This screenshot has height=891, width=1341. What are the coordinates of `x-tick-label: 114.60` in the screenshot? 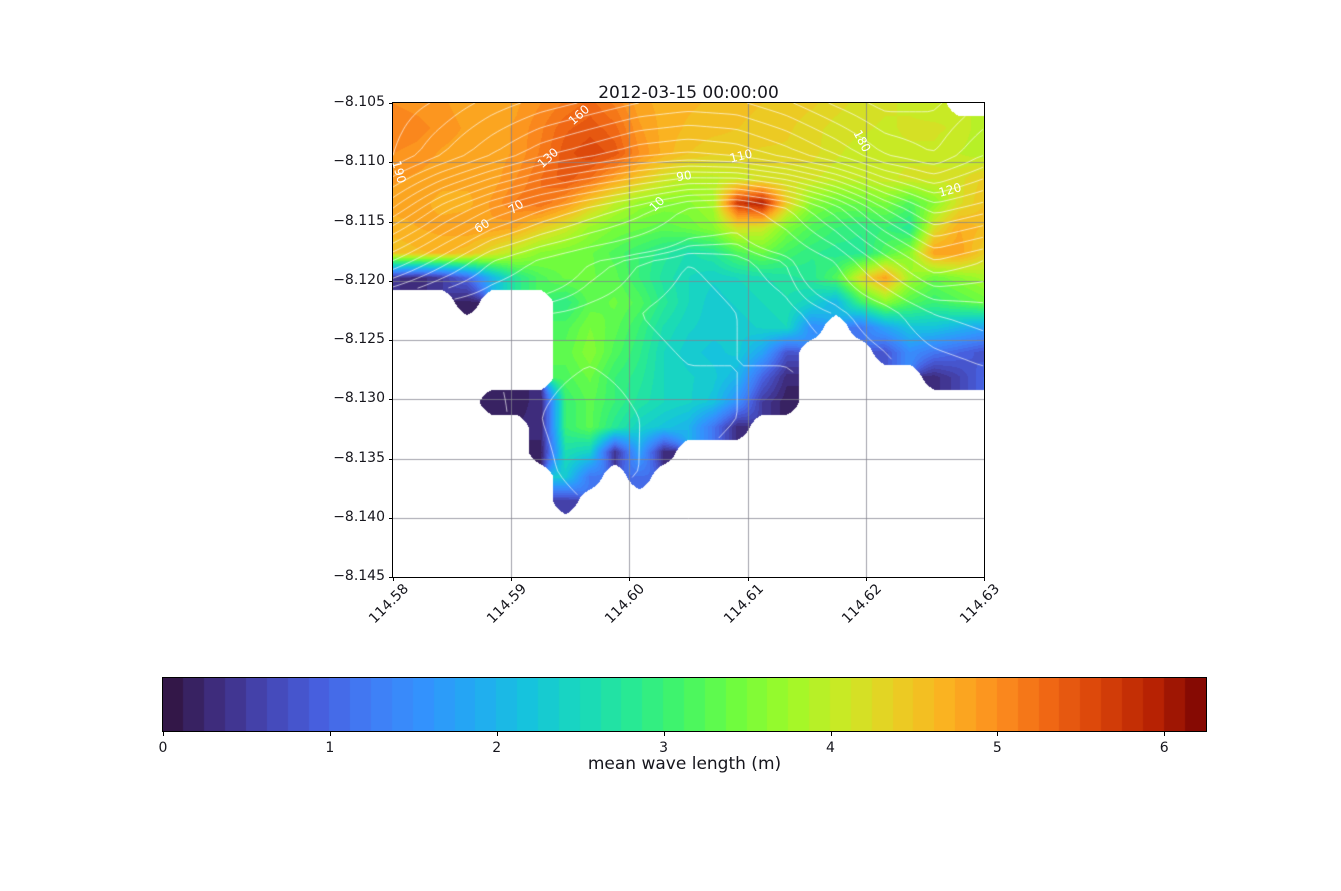 It's located at (625, 604).